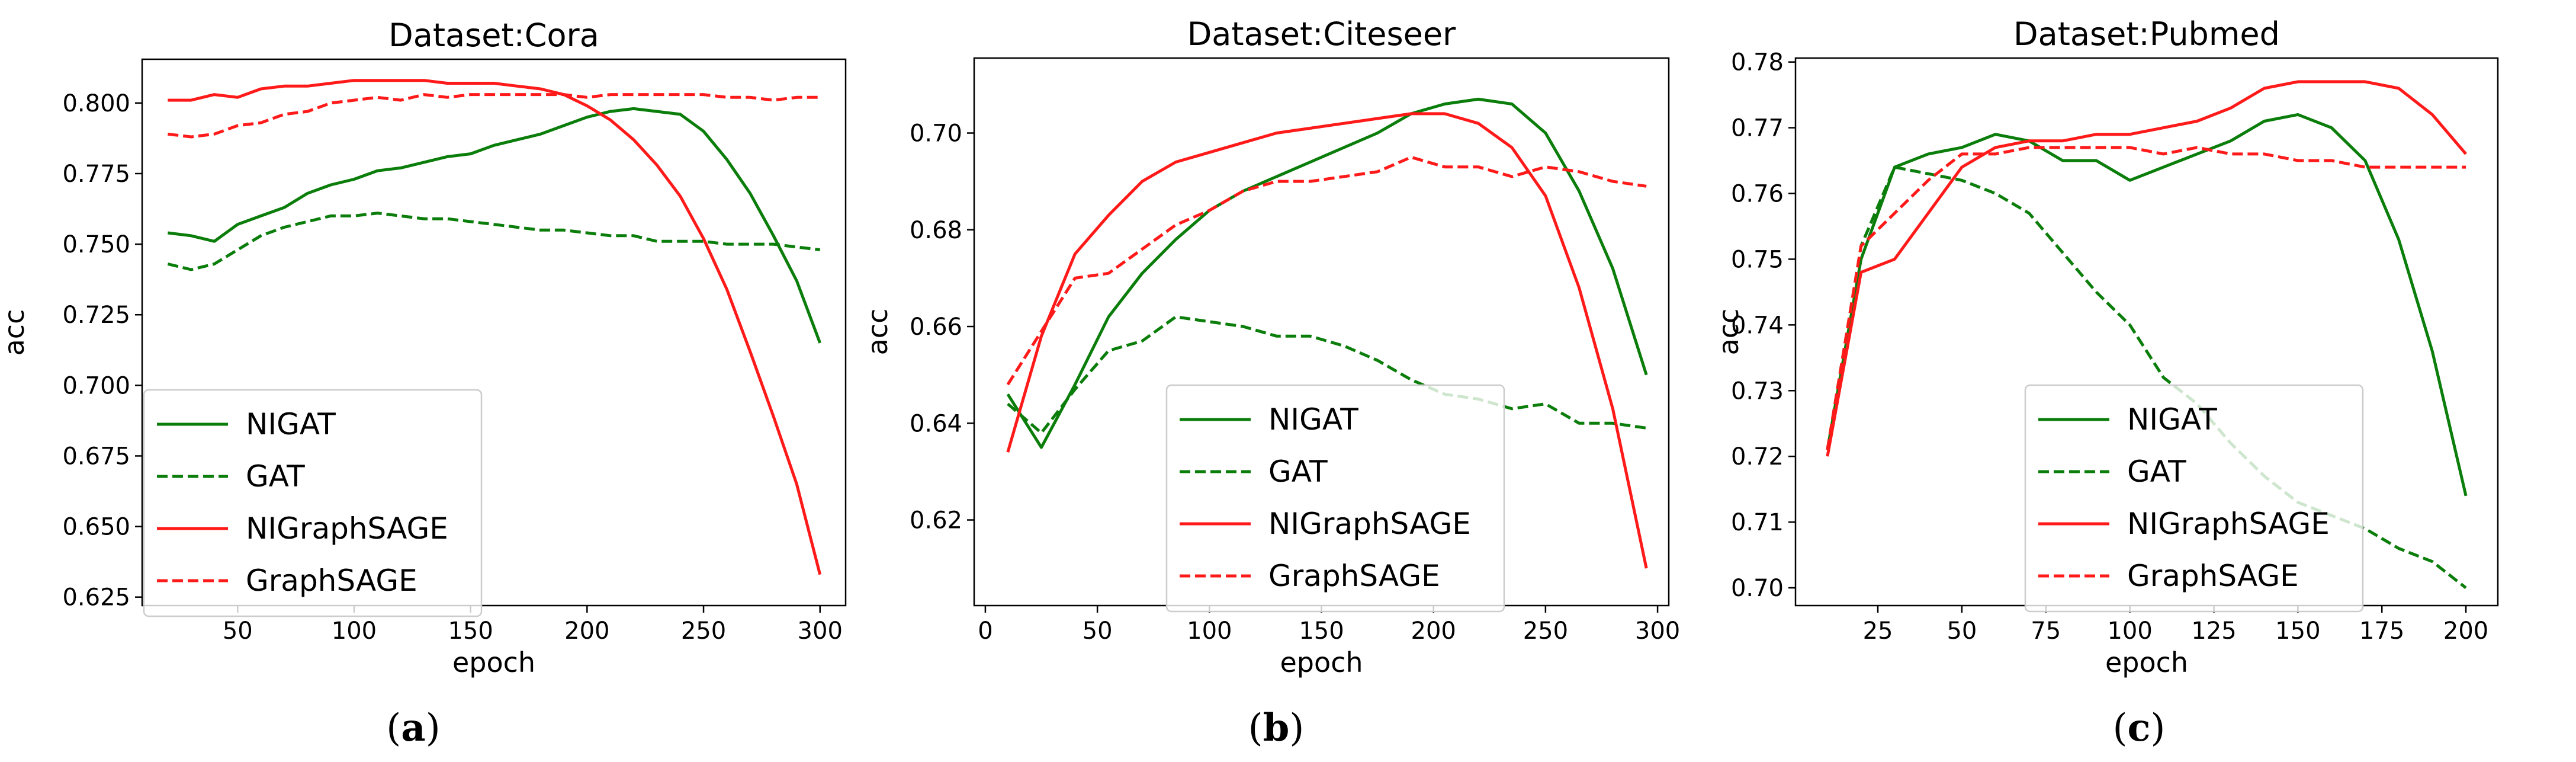 This screenshot has width=2576, height=762. I want to click on y-tick-label: 0.62, so click(936, 520).